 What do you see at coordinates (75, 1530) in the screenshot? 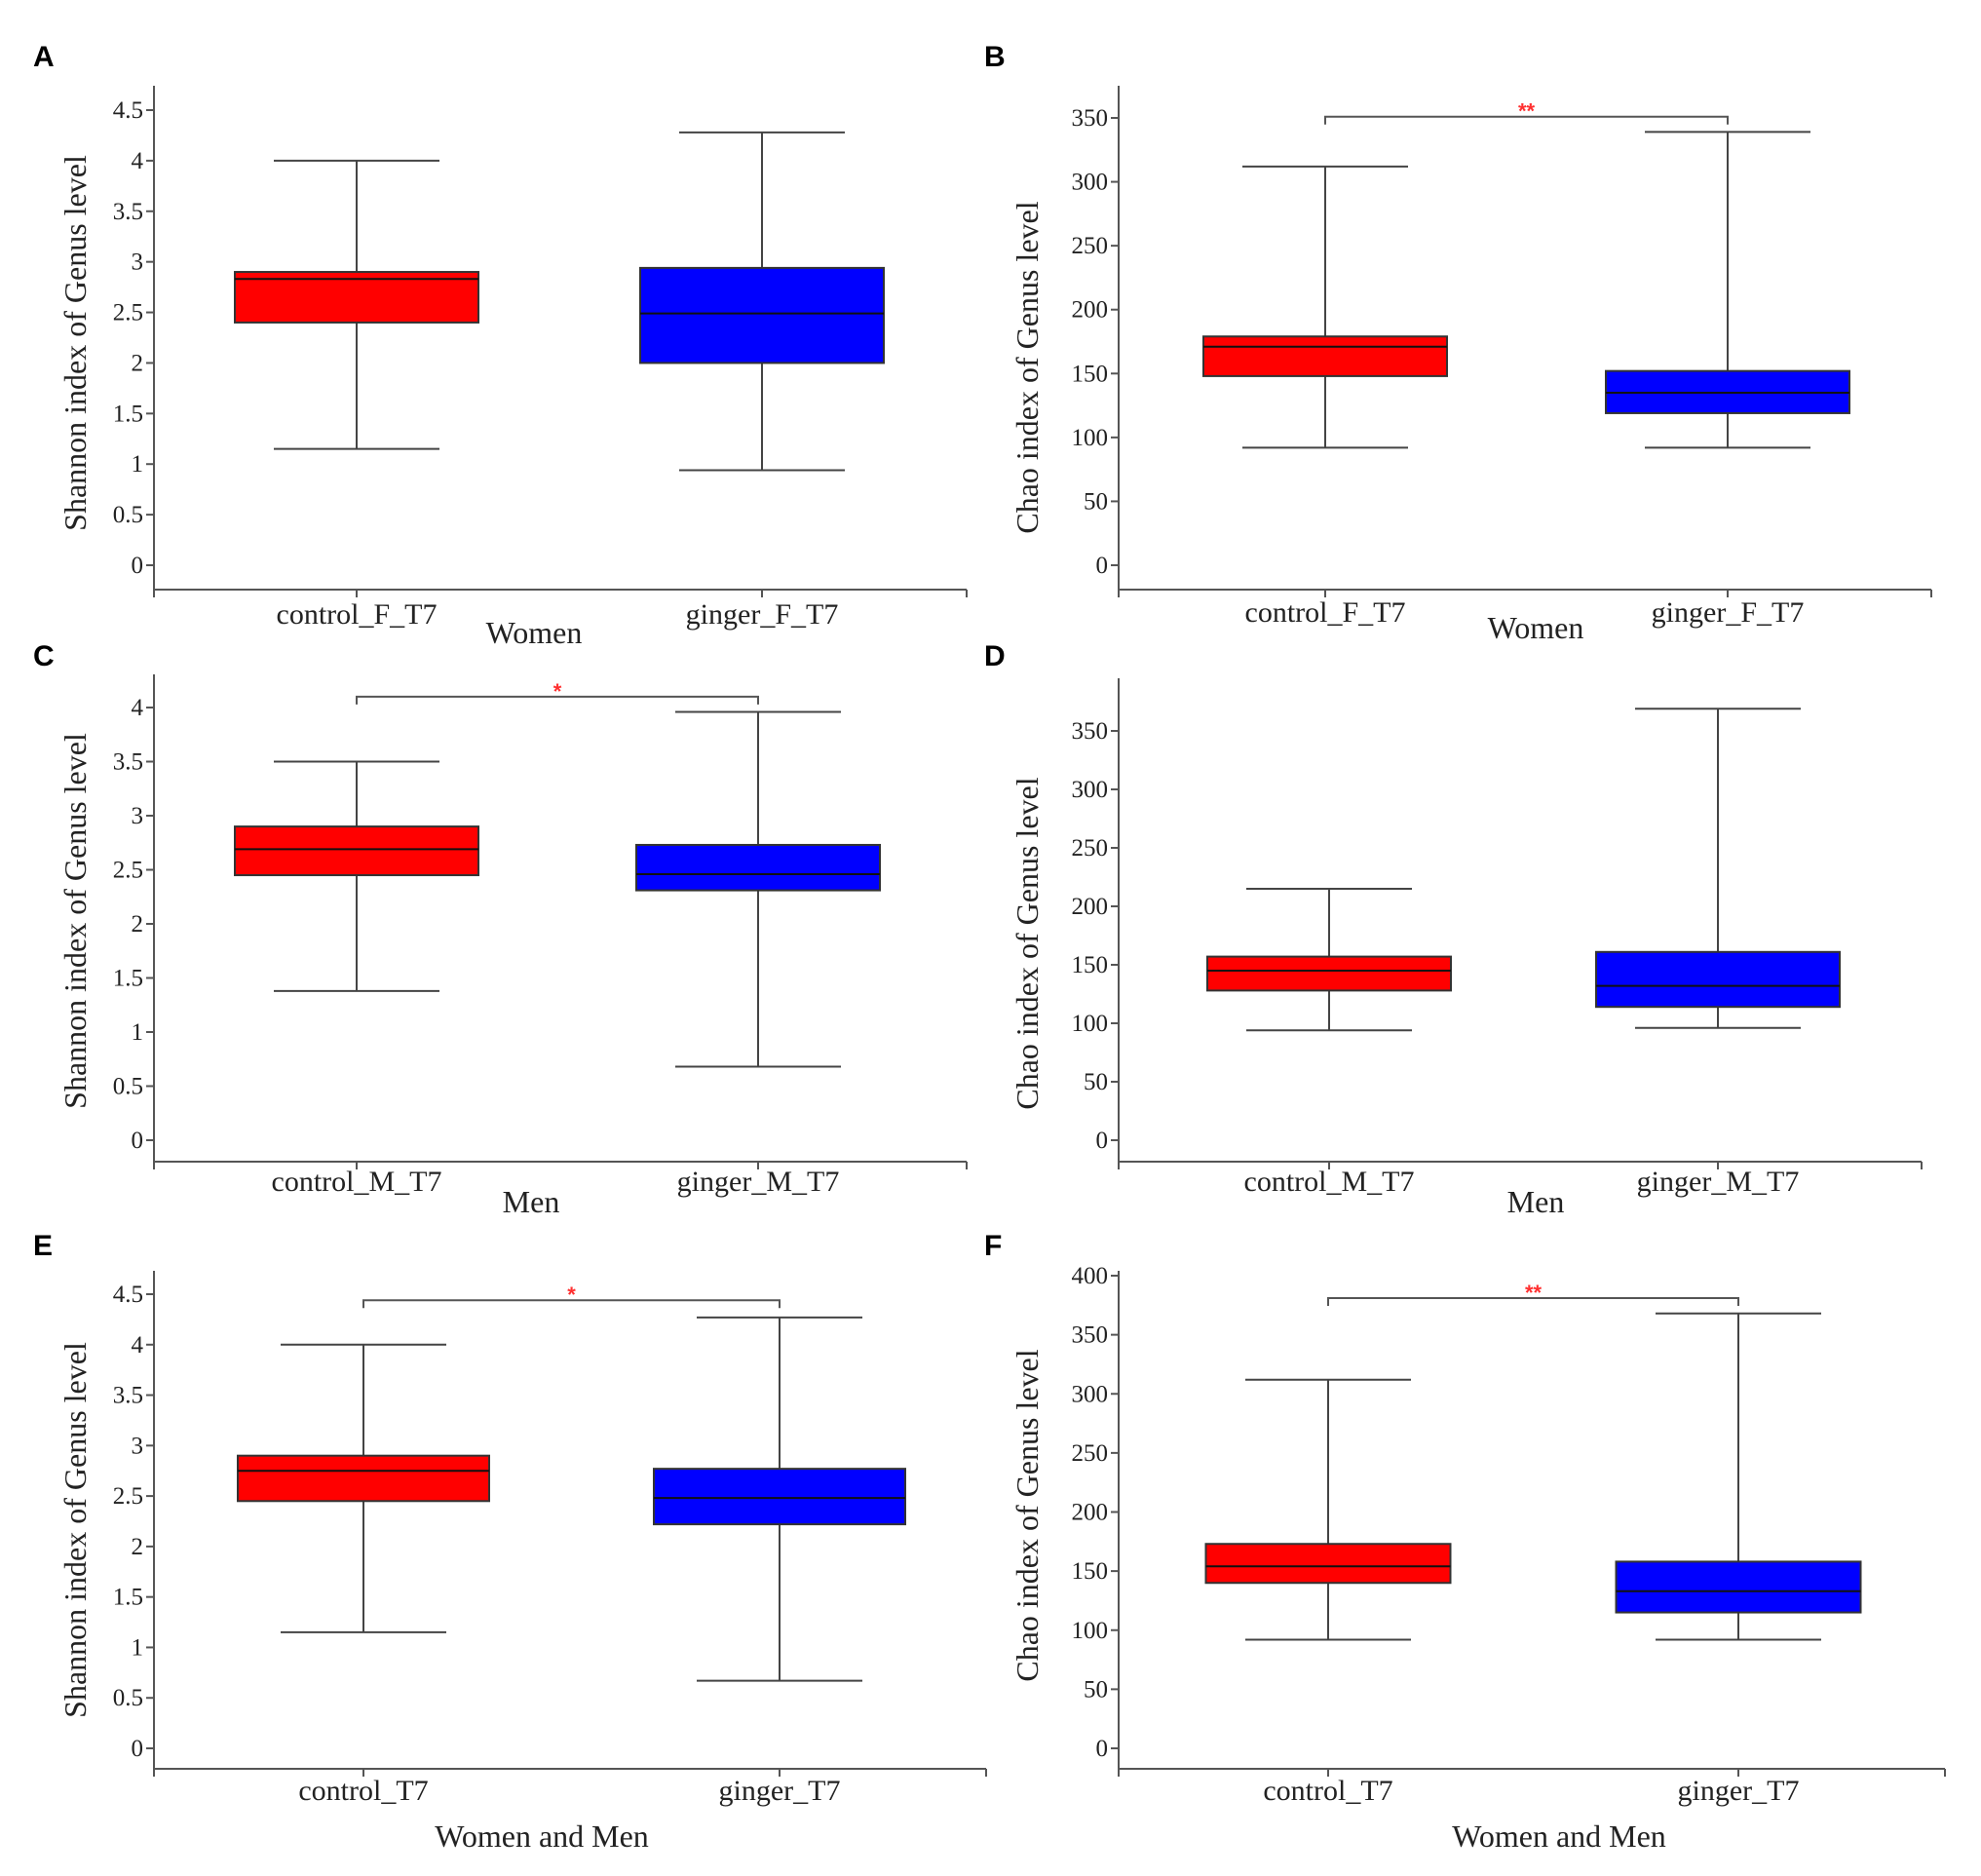
I see `y-axis-title: Shannon index of Genus level` at bounding box center [75, 1530].